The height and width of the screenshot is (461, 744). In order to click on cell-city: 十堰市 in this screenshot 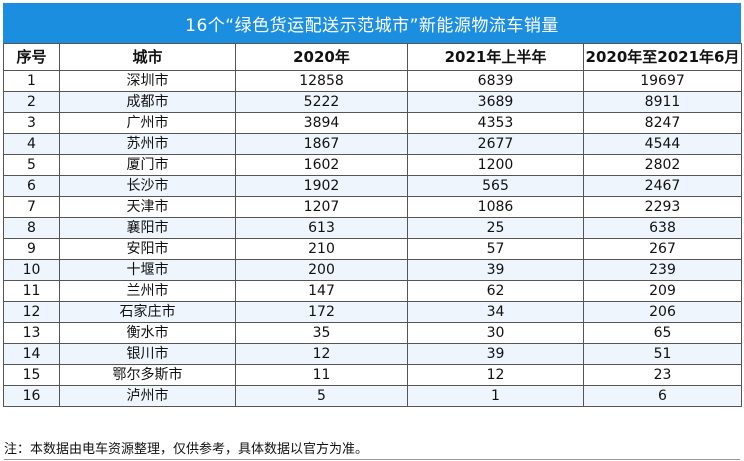, I will do `click(147, 270)`.